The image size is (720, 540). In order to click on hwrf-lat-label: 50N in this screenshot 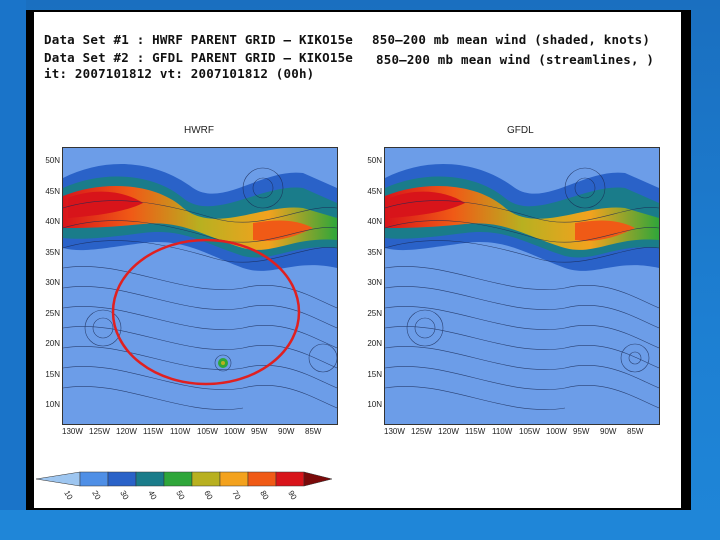, I will do `click(52, 160)`.